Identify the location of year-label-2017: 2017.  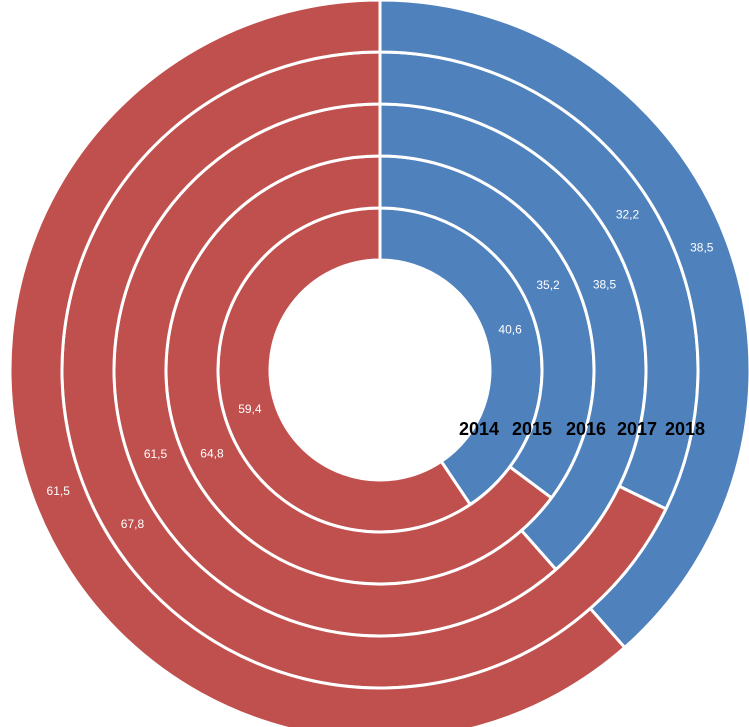
(637, 429).